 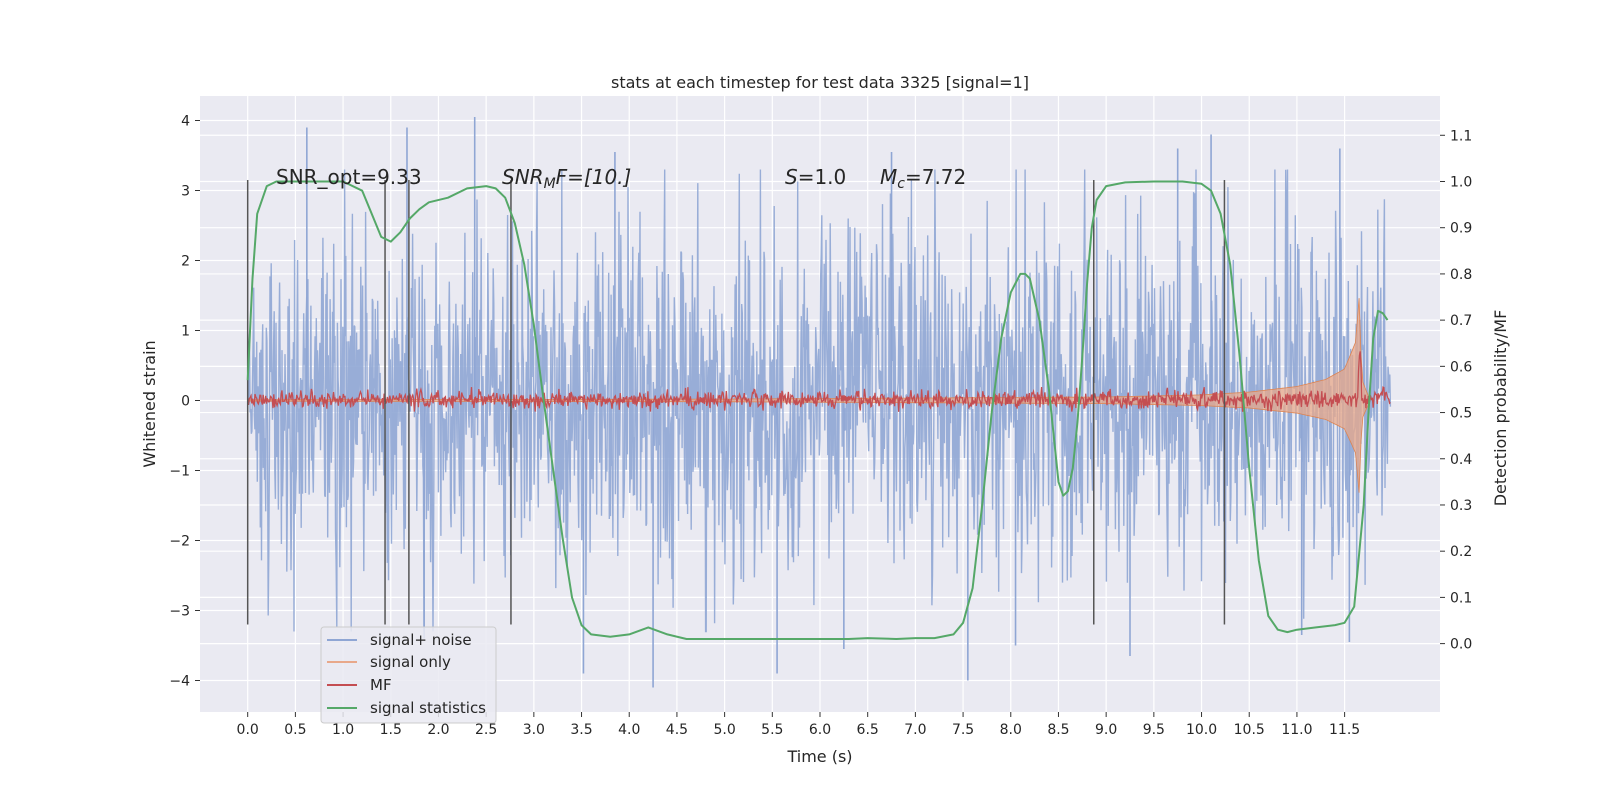 What do you see at coordinates (868, 730) in the screenshot?
I see `x-tick-label: 6.5` at bounding box center [868, 730].